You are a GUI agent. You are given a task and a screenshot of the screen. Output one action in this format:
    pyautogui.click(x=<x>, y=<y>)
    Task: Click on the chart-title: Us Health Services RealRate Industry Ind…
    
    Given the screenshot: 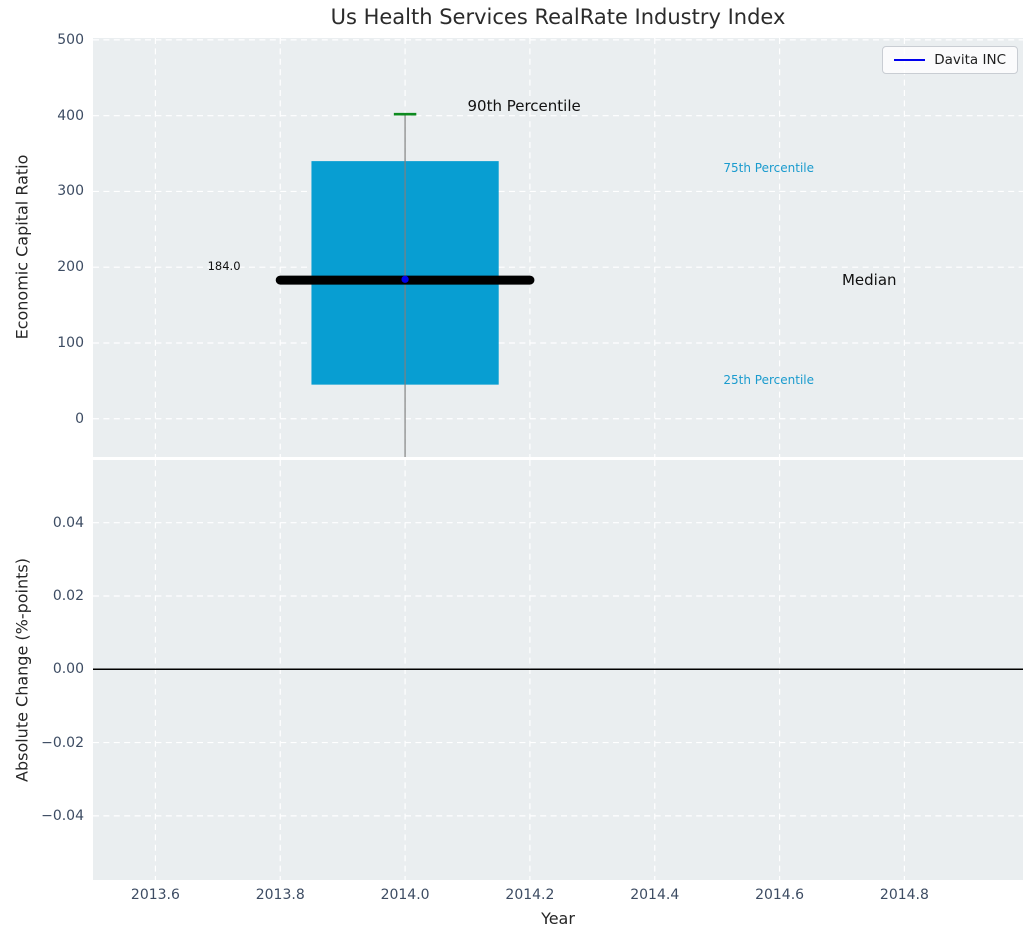 What is the action you would take?
    pyautogui.click(x=558, y=17)
    